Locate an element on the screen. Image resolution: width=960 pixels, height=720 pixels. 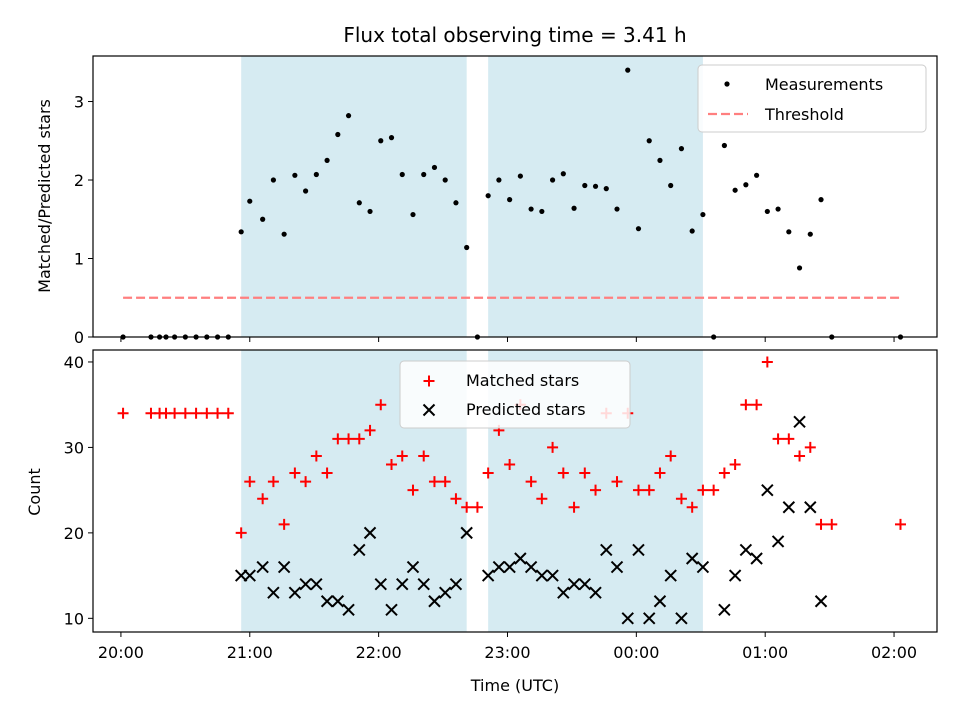
x-tick-label: 20:00 is located at coordinates (121, 652).